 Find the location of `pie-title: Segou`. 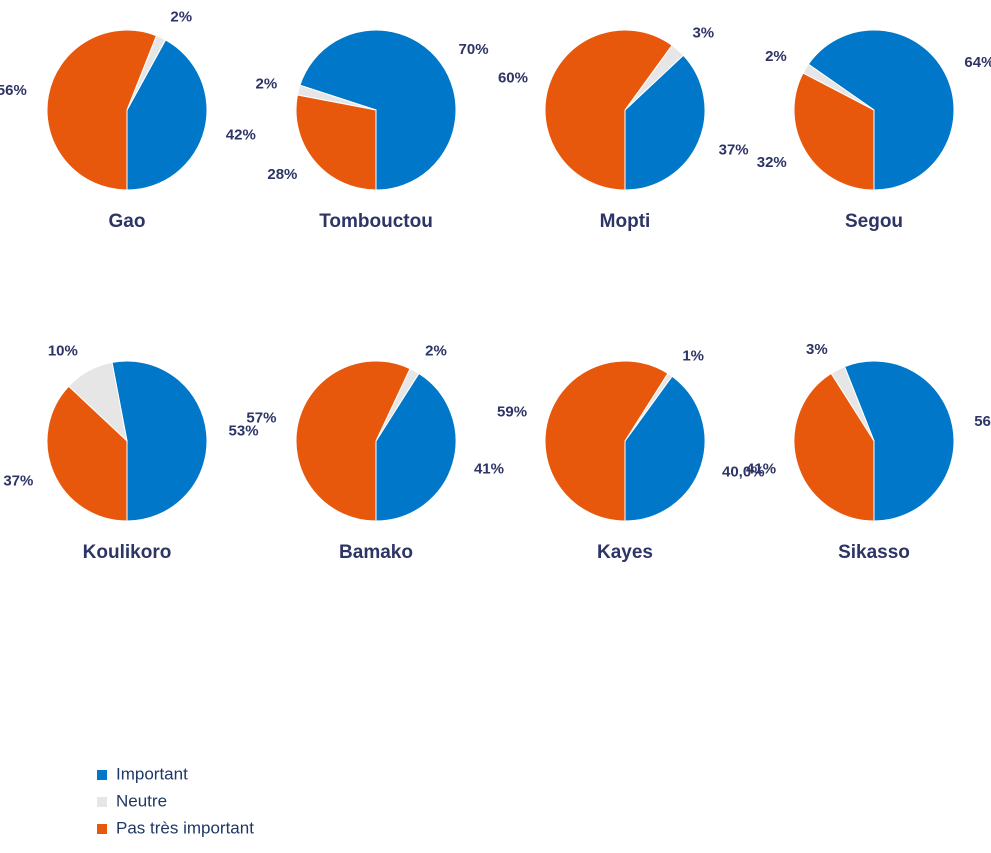

pie-title: Segou is located at coordinates (874, 221).